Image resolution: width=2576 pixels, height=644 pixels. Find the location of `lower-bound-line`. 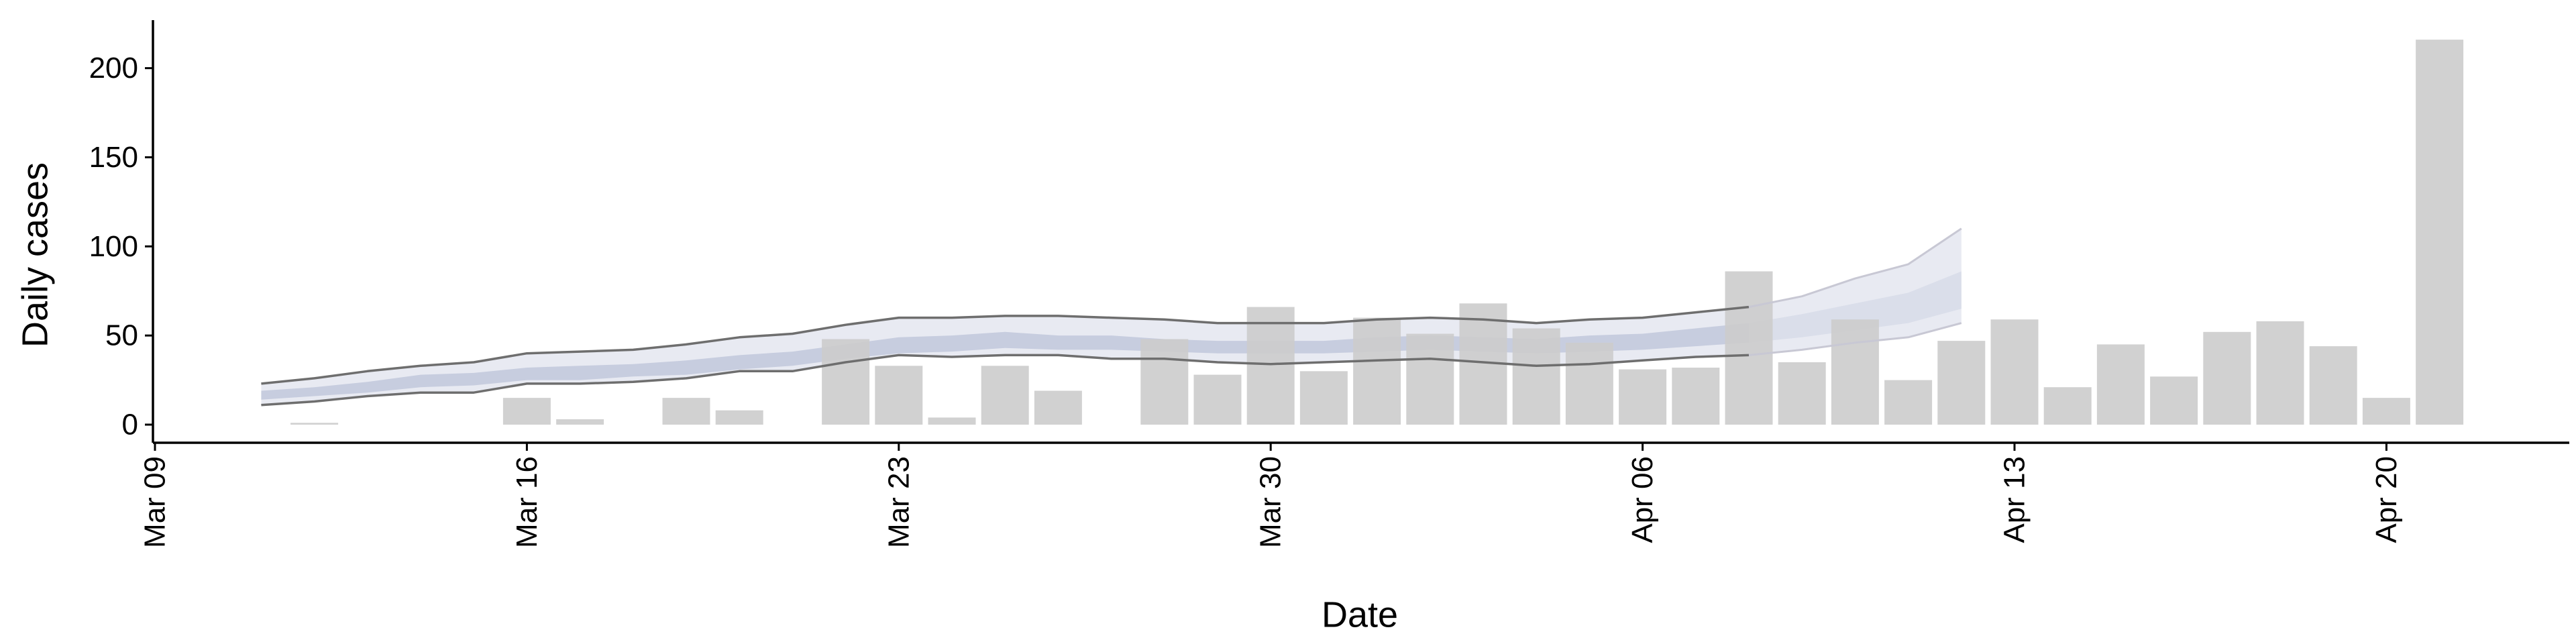

lower-bound-line is located at coordinates (1005, 380).